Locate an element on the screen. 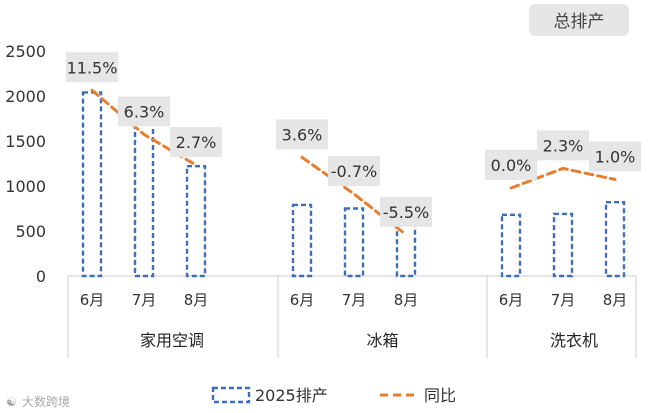 This screenshot has height=413, width=662. yoy-data-label: -5.5% is located at coordinates (406, 212).